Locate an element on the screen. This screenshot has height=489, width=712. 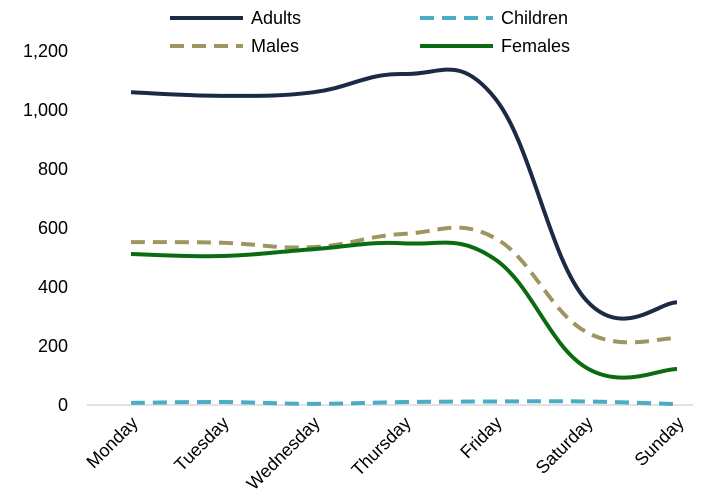
x-tick-label: Wednesday is located at coordinates (283, 451).